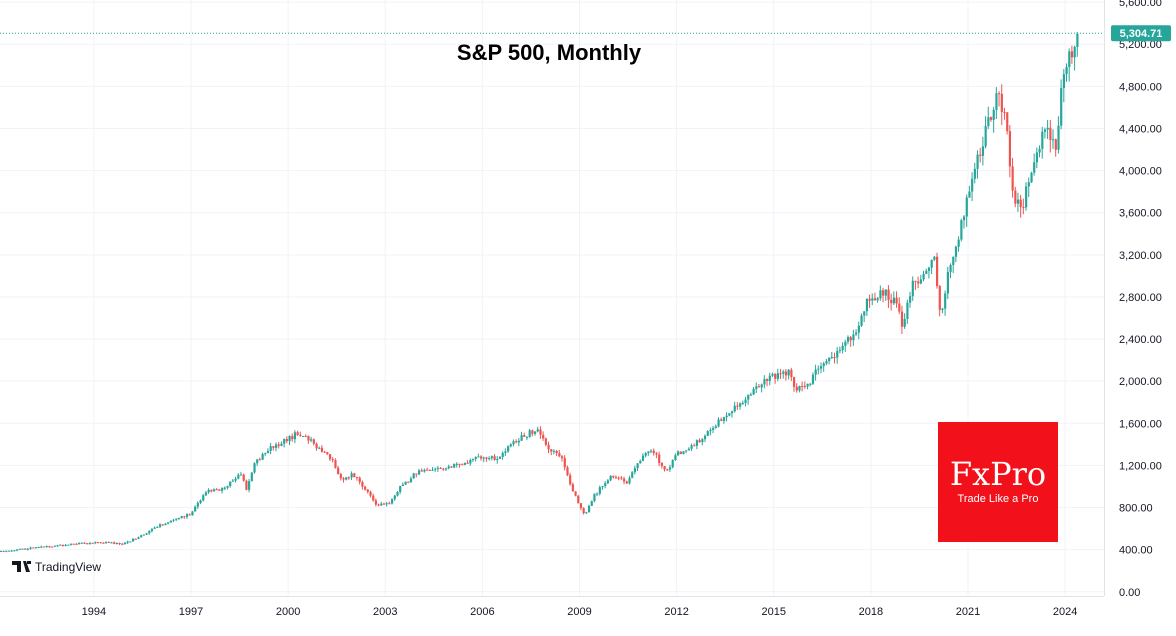 This screenshot has height=636, width=1176. What do you see at coordinates (1140, 340) in the screenshot?
I see `y-tick-label: 2,400.00` at bounding box center [1140, 340].